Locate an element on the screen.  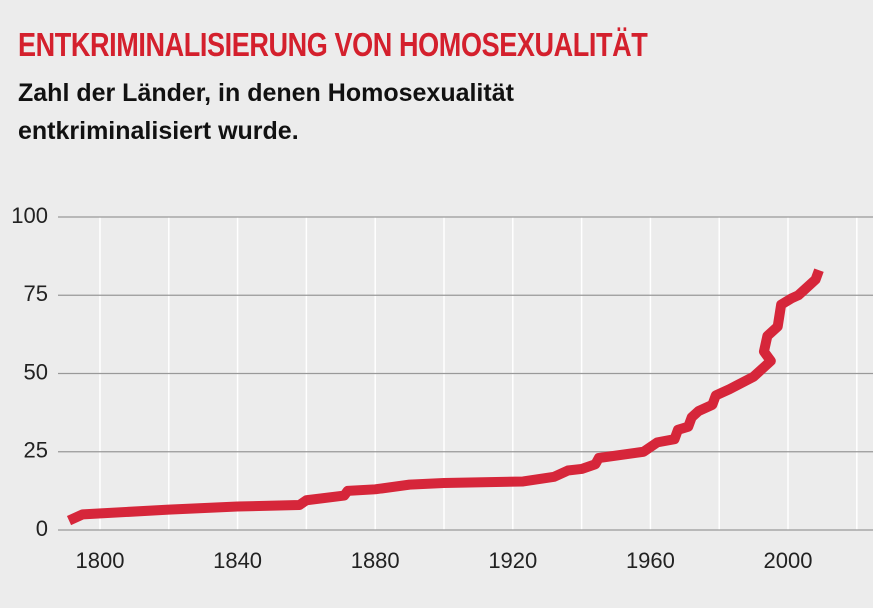
y-tick-label: 50 is located at coordinates (36, 371).